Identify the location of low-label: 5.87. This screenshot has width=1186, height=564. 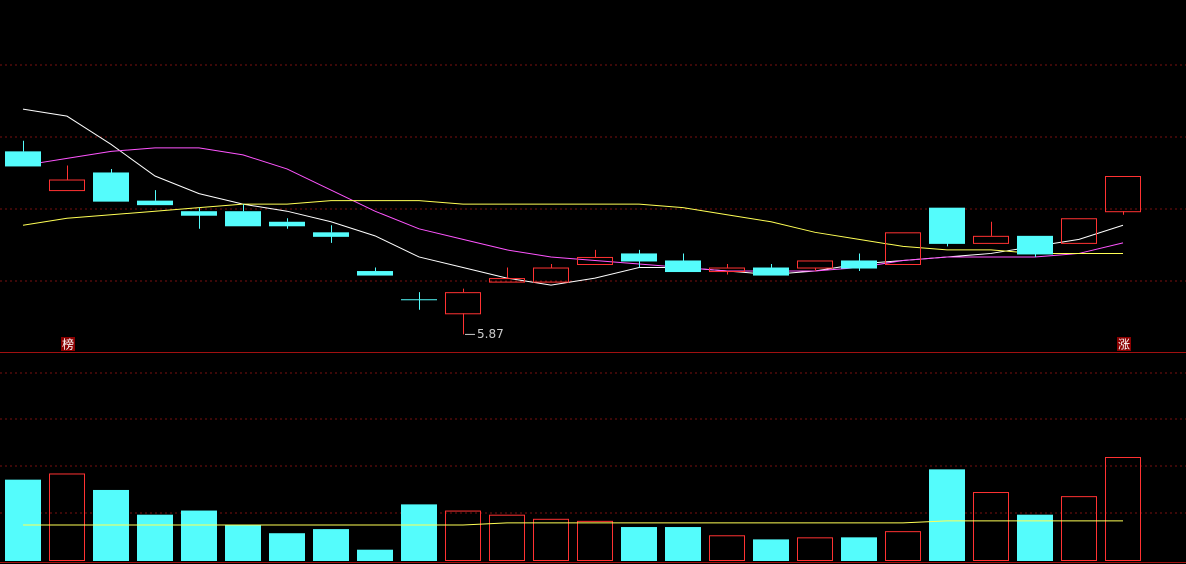
(490, 334).